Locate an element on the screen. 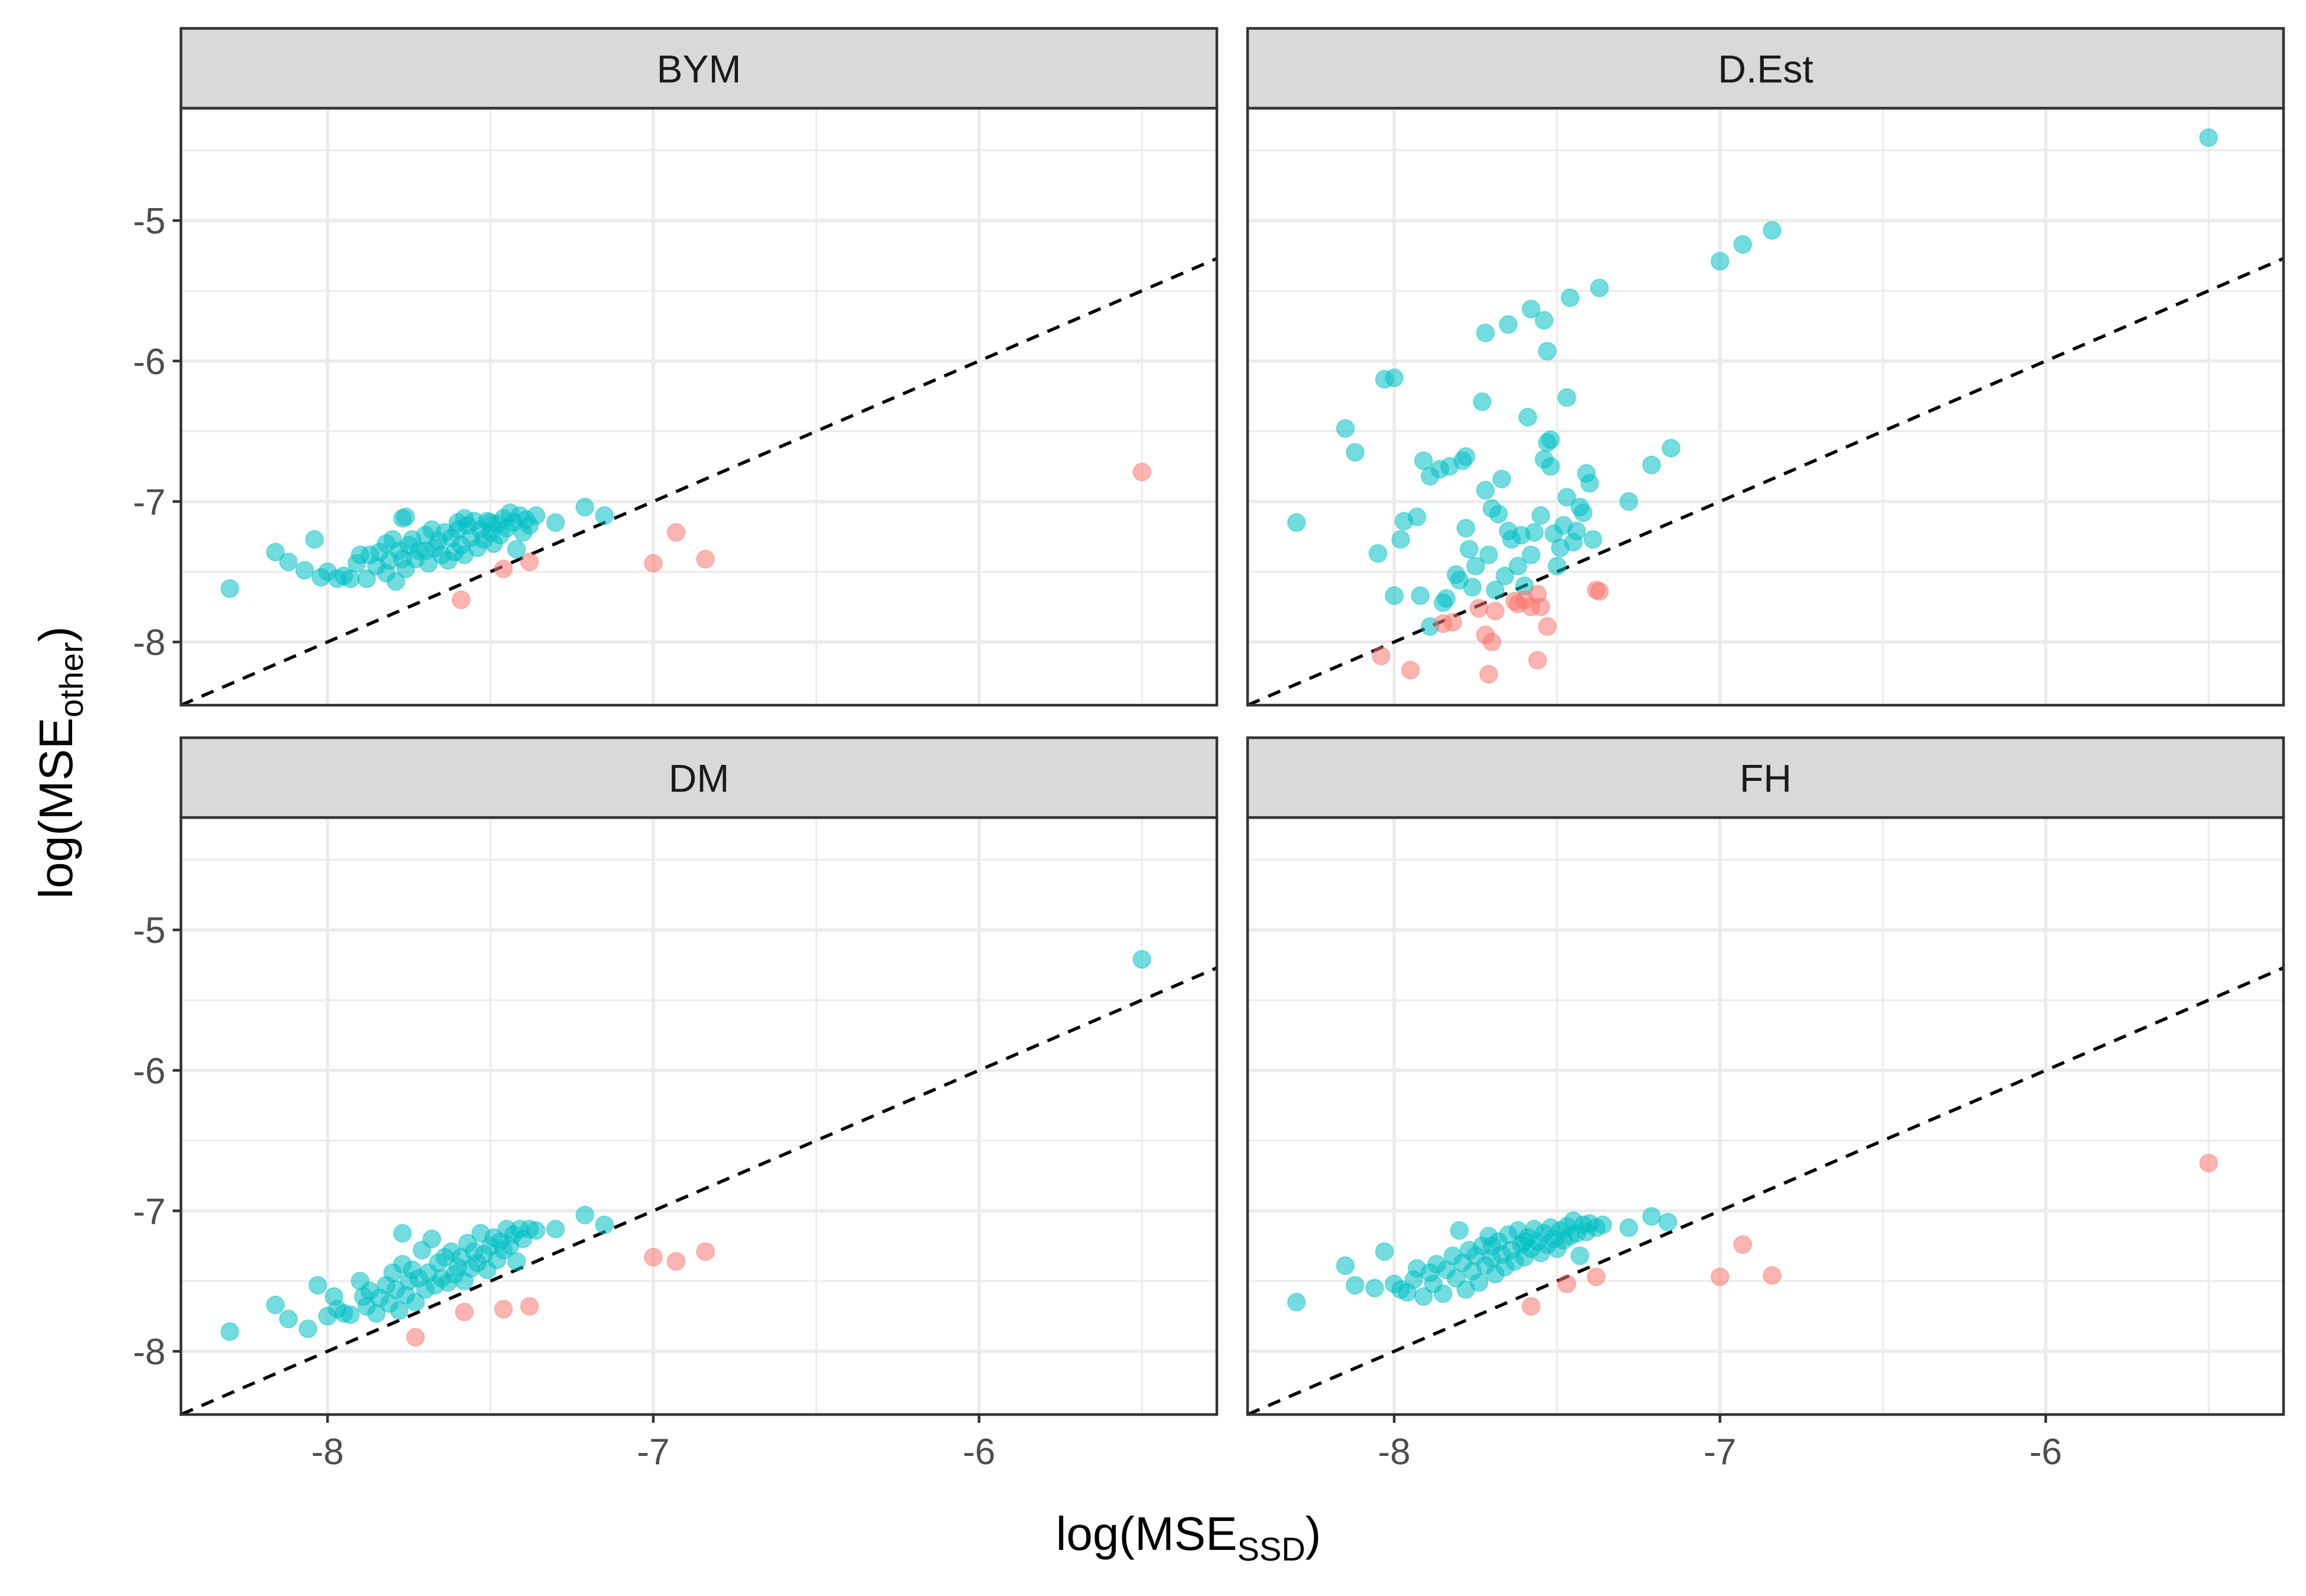  y-axis-title-close: ) is located at coordinates (56, 634).